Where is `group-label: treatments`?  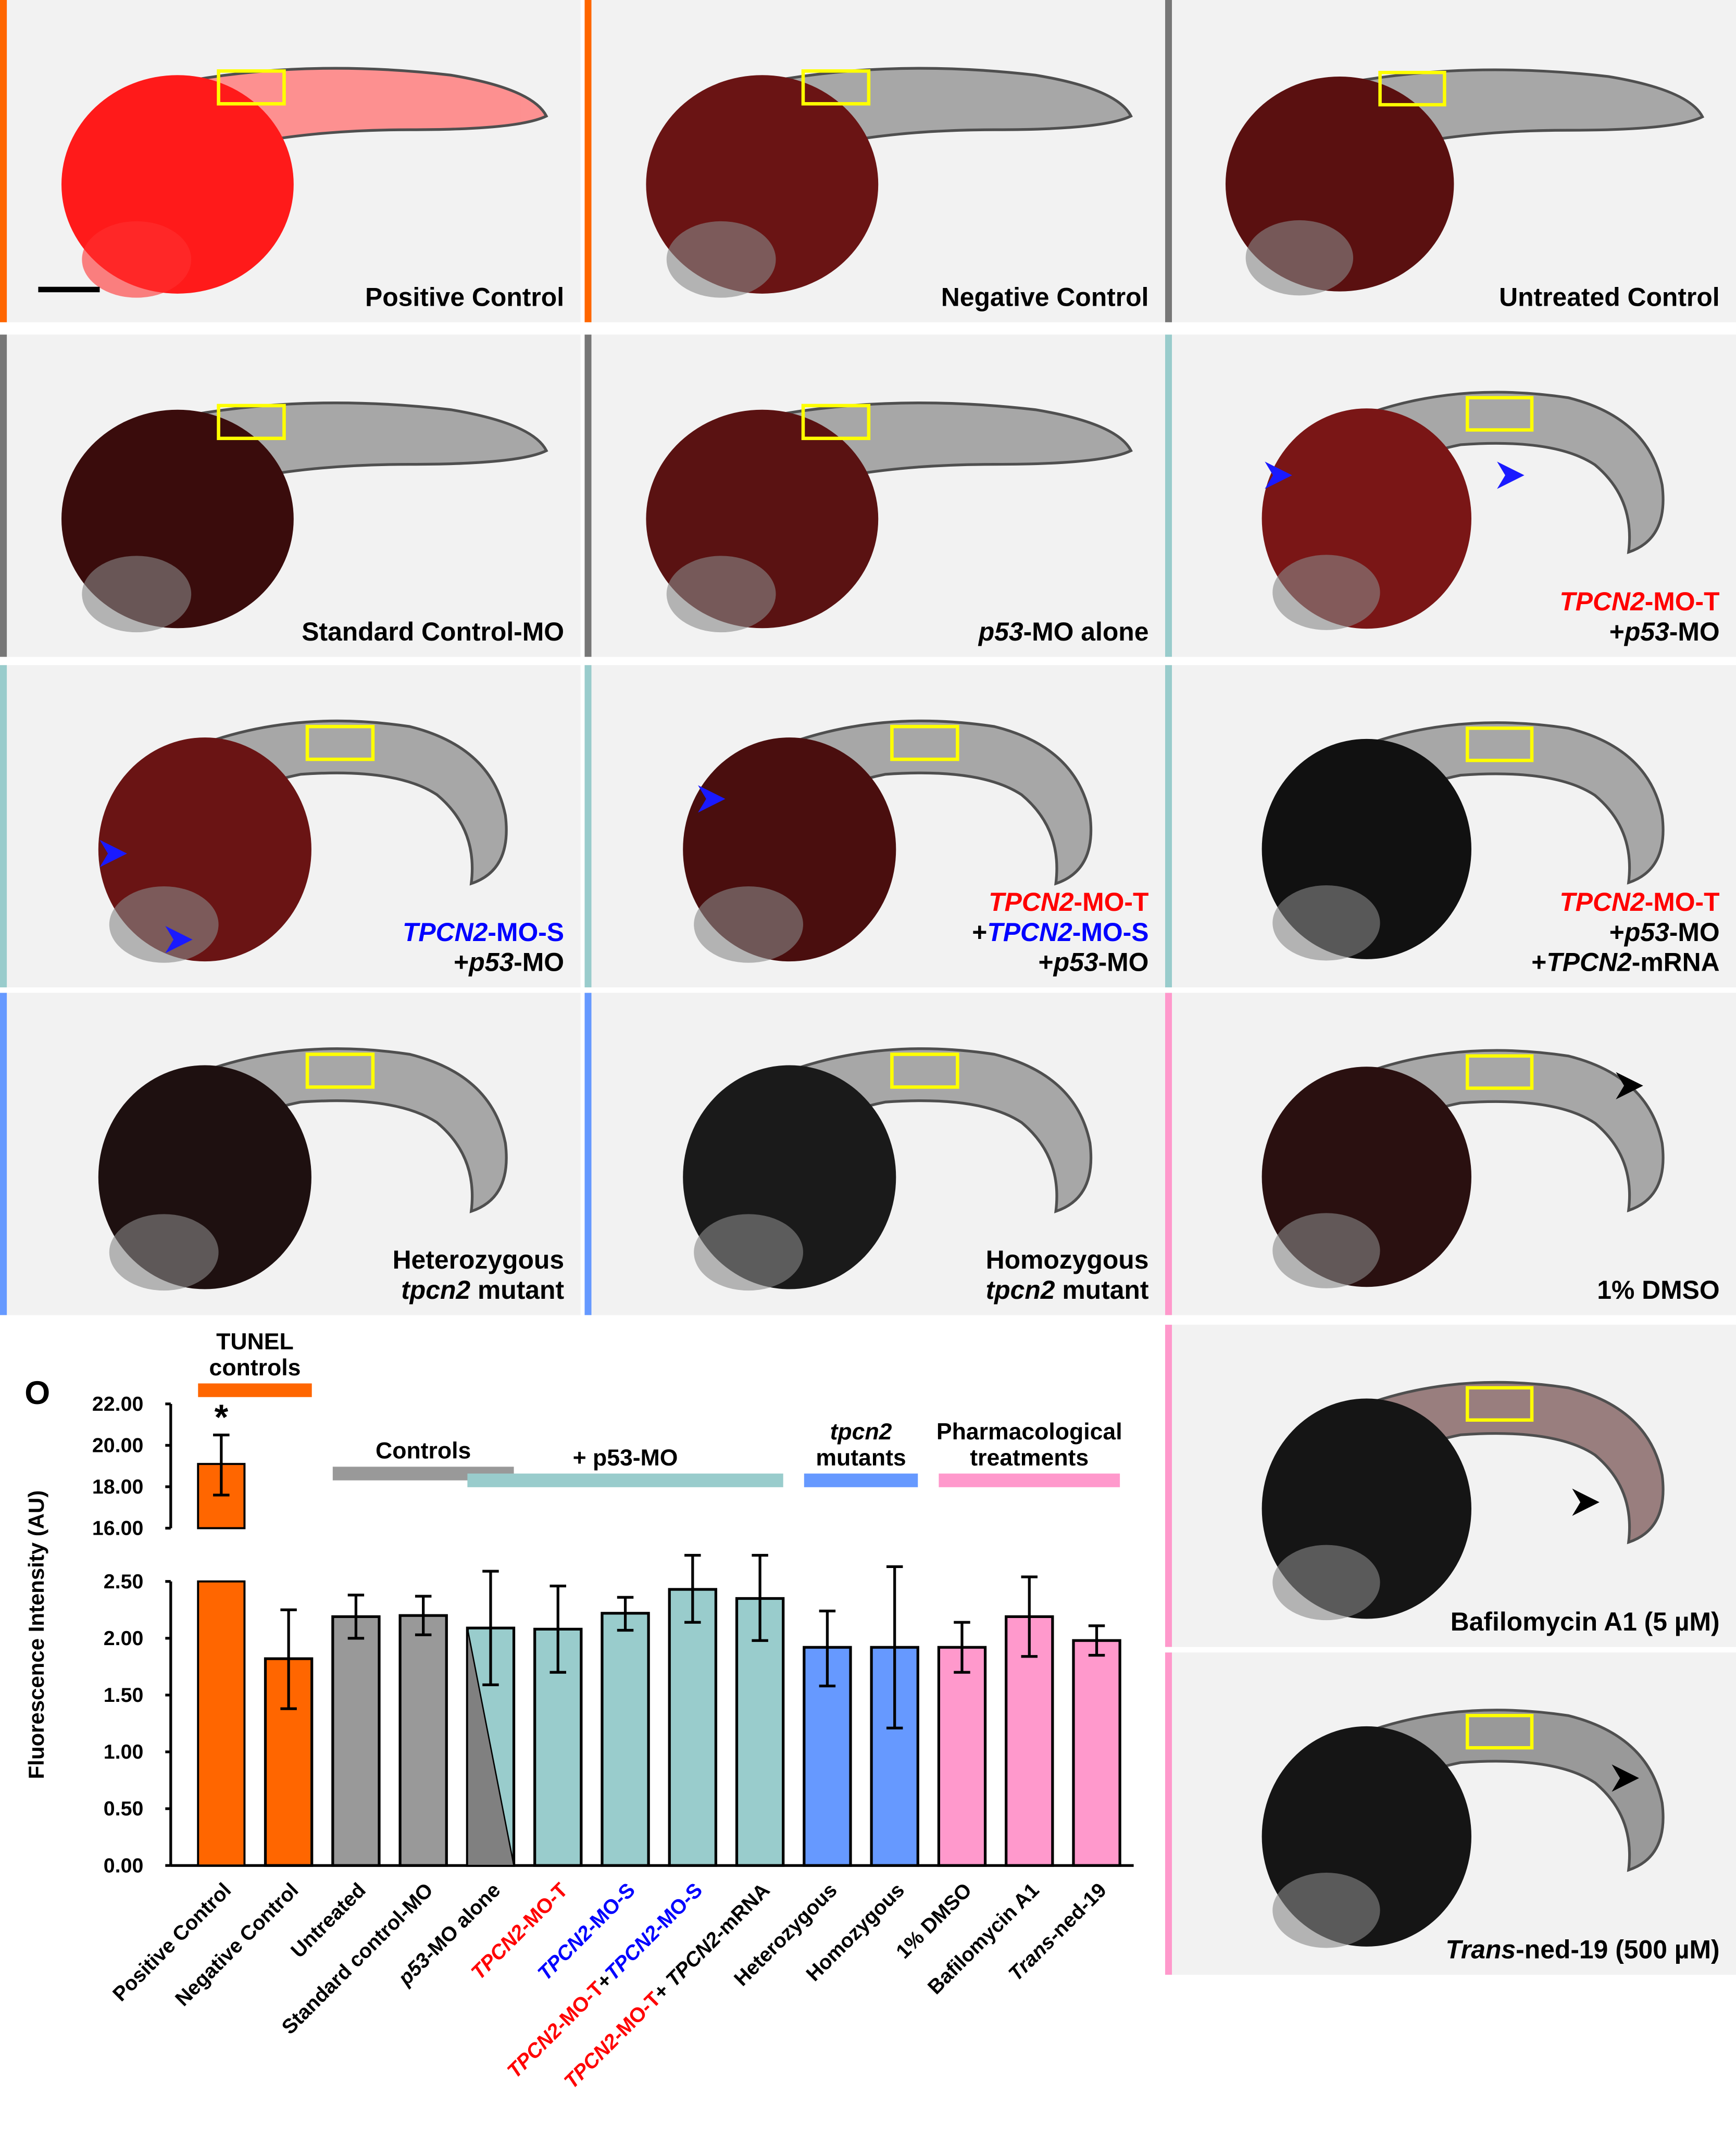
group-label: treatments is located at coordinates (1029, 1458).